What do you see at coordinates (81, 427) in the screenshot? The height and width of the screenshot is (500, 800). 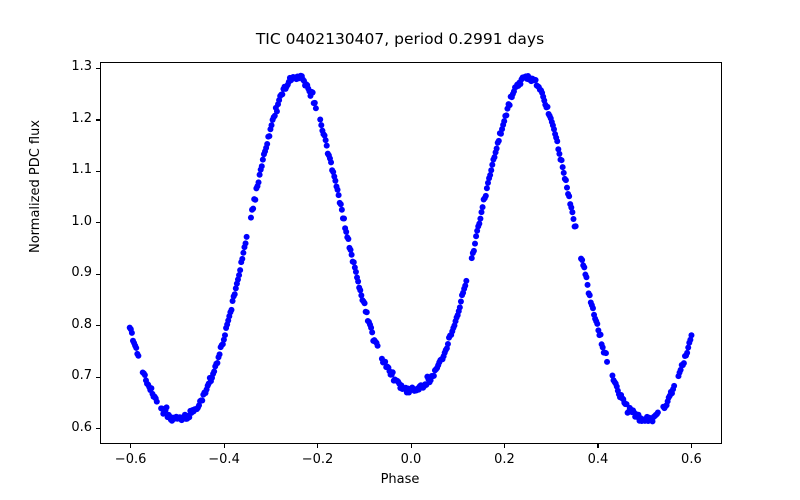 I see `y-tick-label: 0.6` at bounding box center [81, 427].